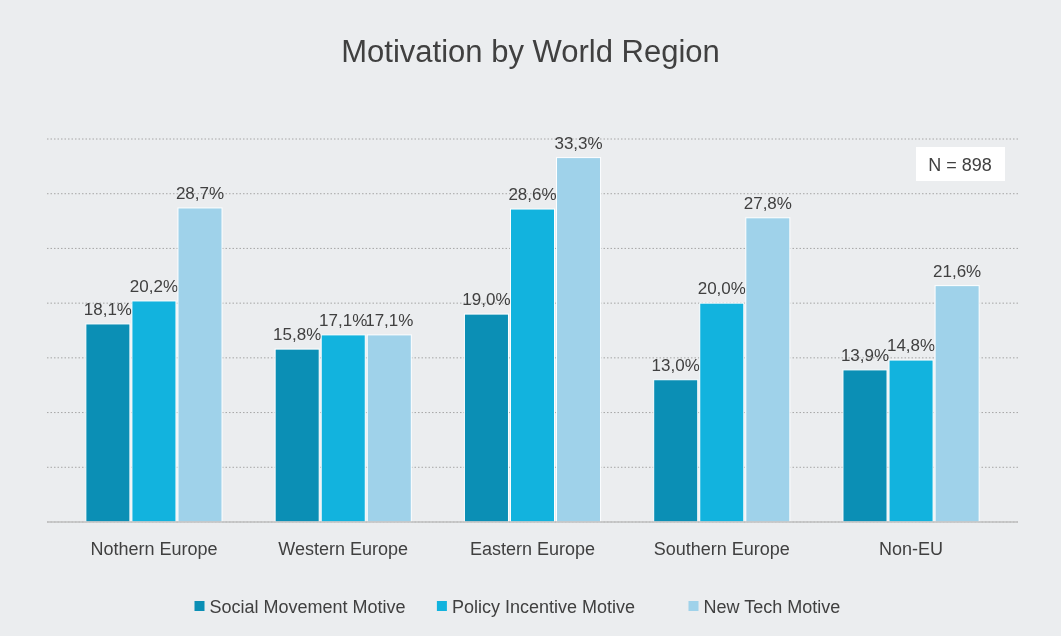  Describe the element at coordinates (721, 549) in the screenshot. I see `x-tick-label: Southern Europe` at that location.